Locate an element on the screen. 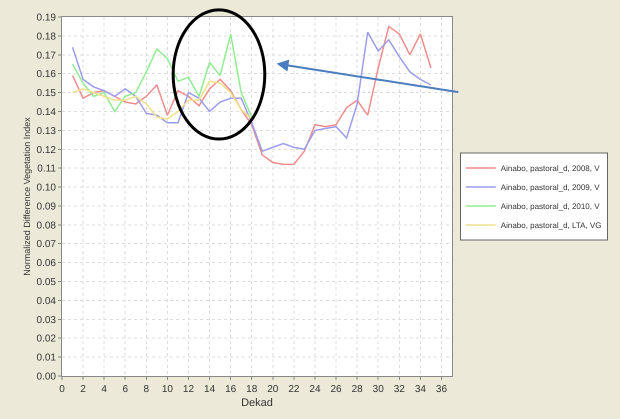  x-tick-label: 2 is located at coordinates (83, 389).